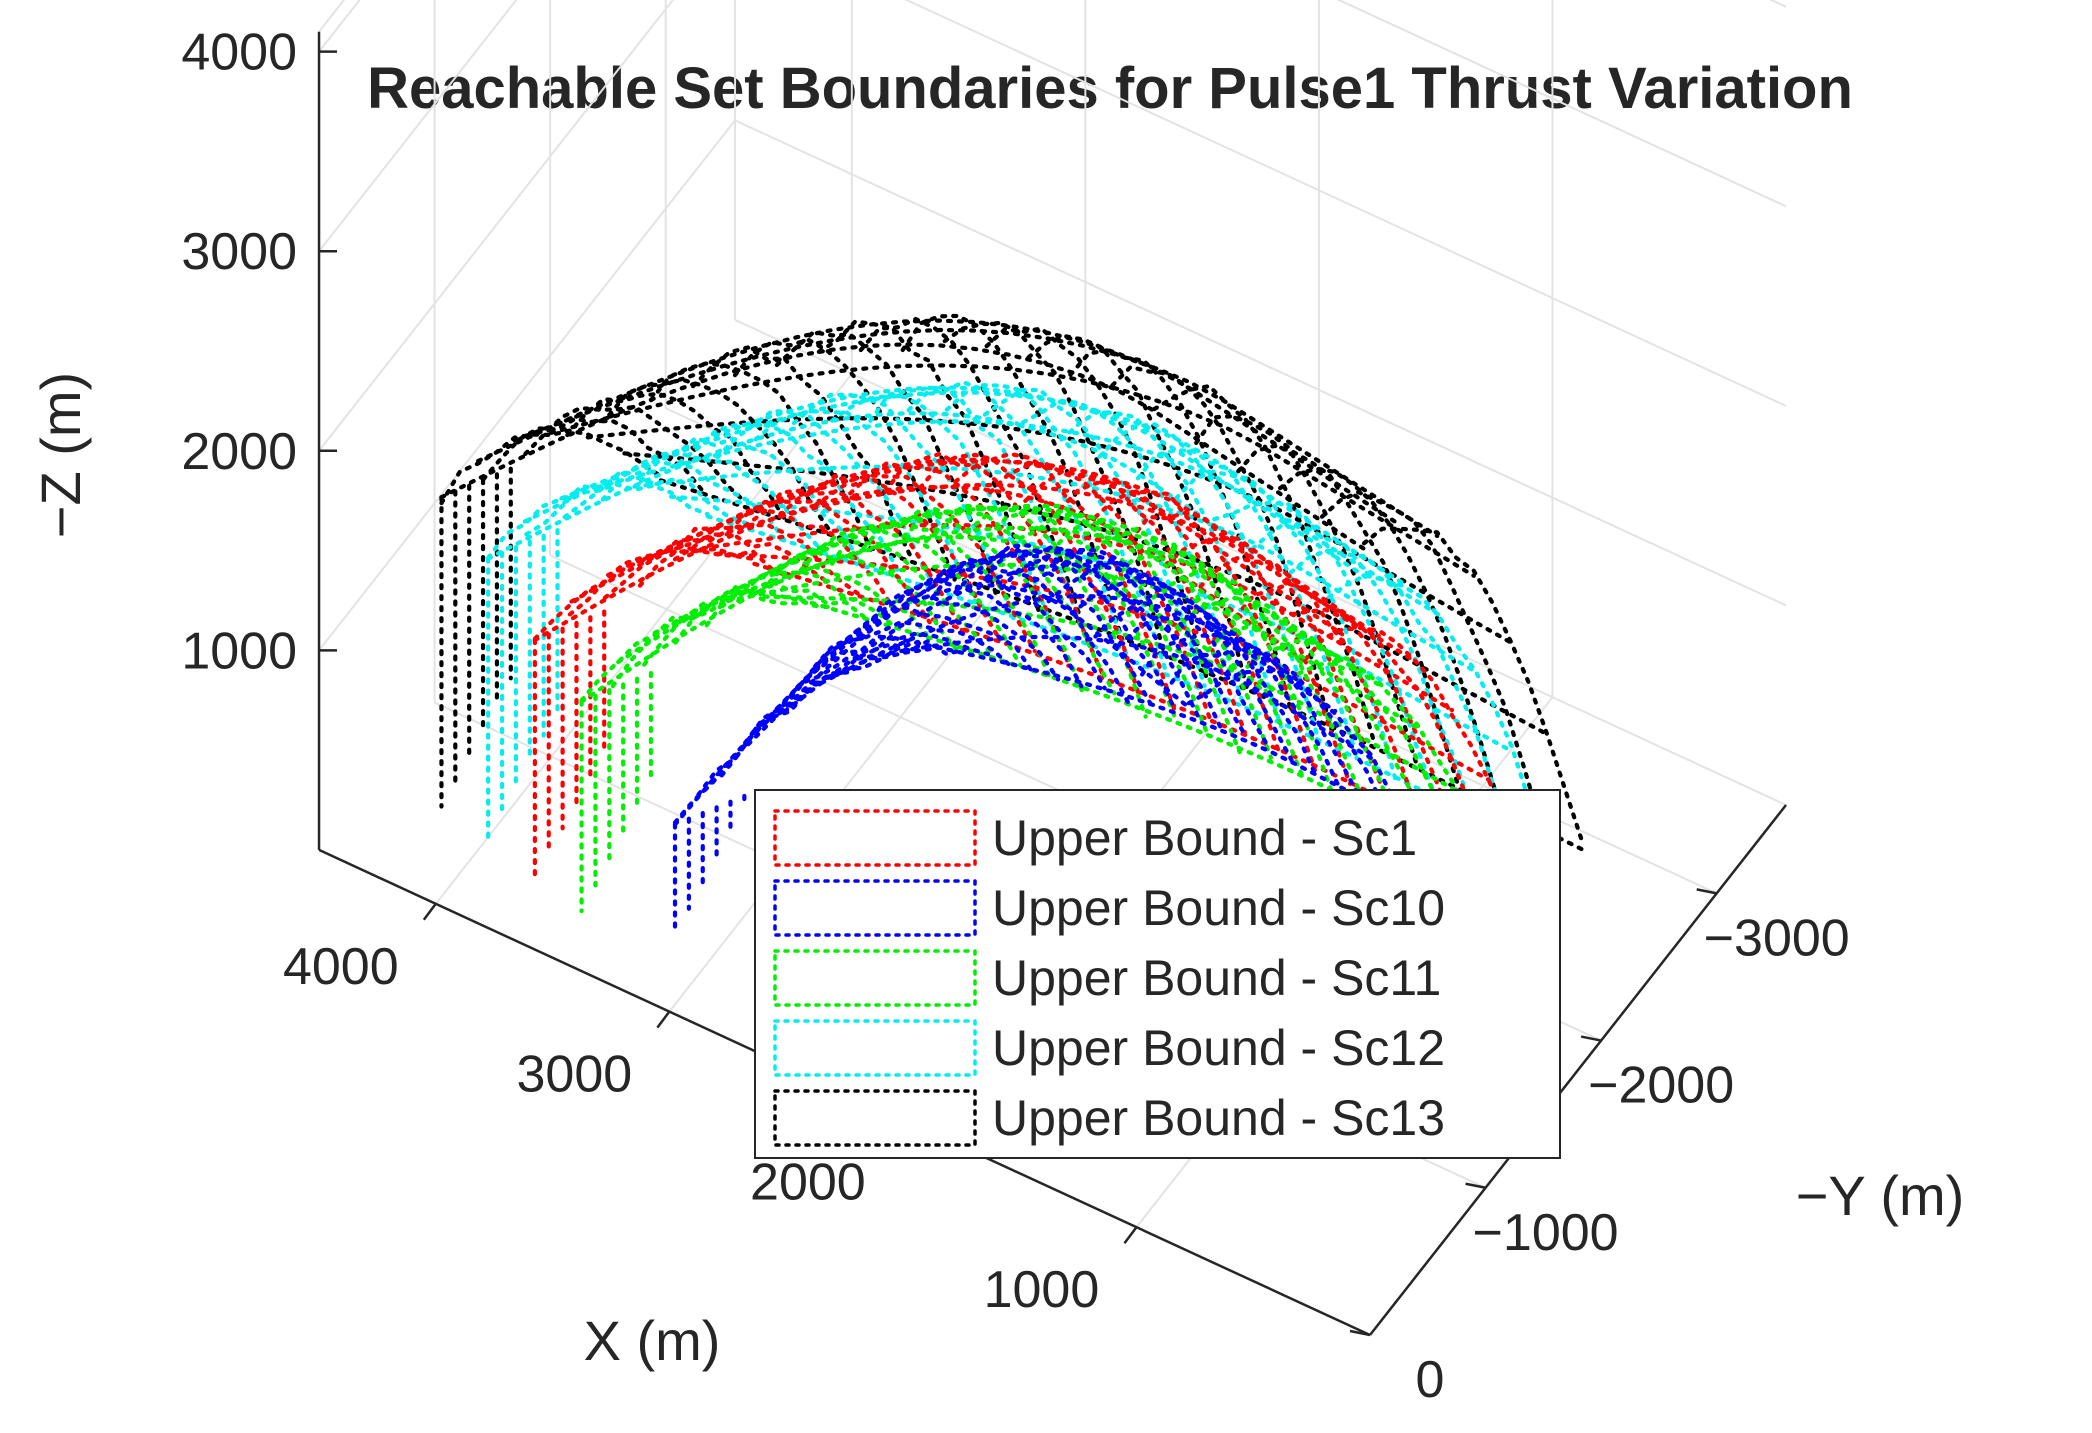 This screenshot has width=2092, height=1433. What do you see at coordinates (239, 252) in the screenshot?
I see `z-tick-label: 3000` at bounding box center [239, 252].